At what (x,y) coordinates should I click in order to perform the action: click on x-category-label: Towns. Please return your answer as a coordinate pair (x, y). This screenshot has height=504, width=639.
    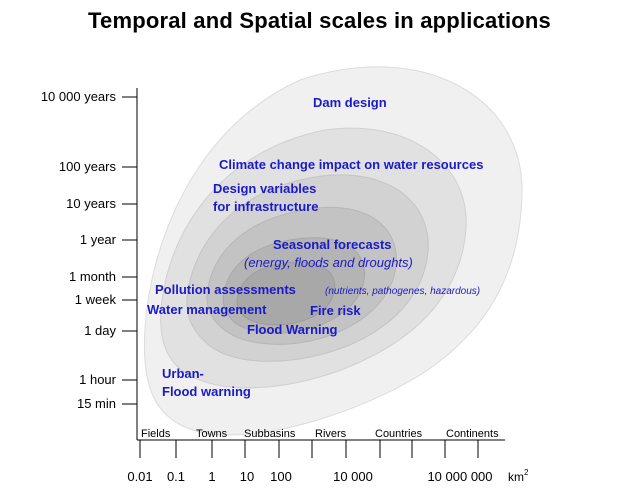
    Looking at the image, I should click on (212, 434).